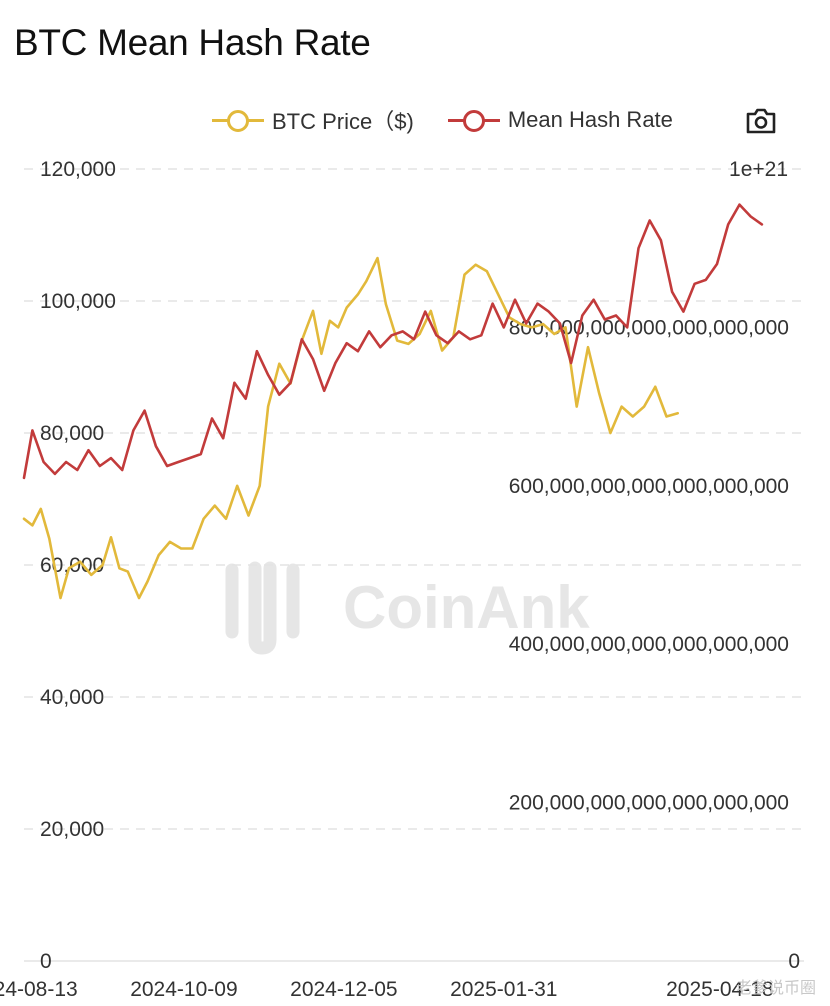  What do you see at coordinates (775, 988) in the screenshot?
I see `footer-watermark: 老爹说币圈` at bounding box center [775, 988].